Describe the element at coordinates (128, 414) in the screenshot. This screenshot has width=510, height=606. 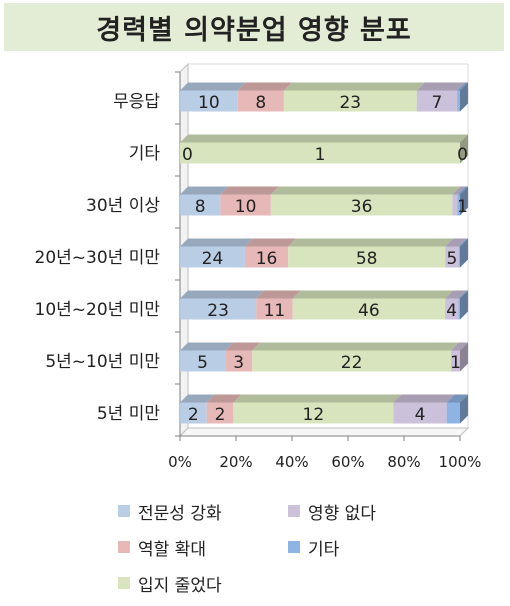
I see `y-category-label: 5년 미만` at that location.